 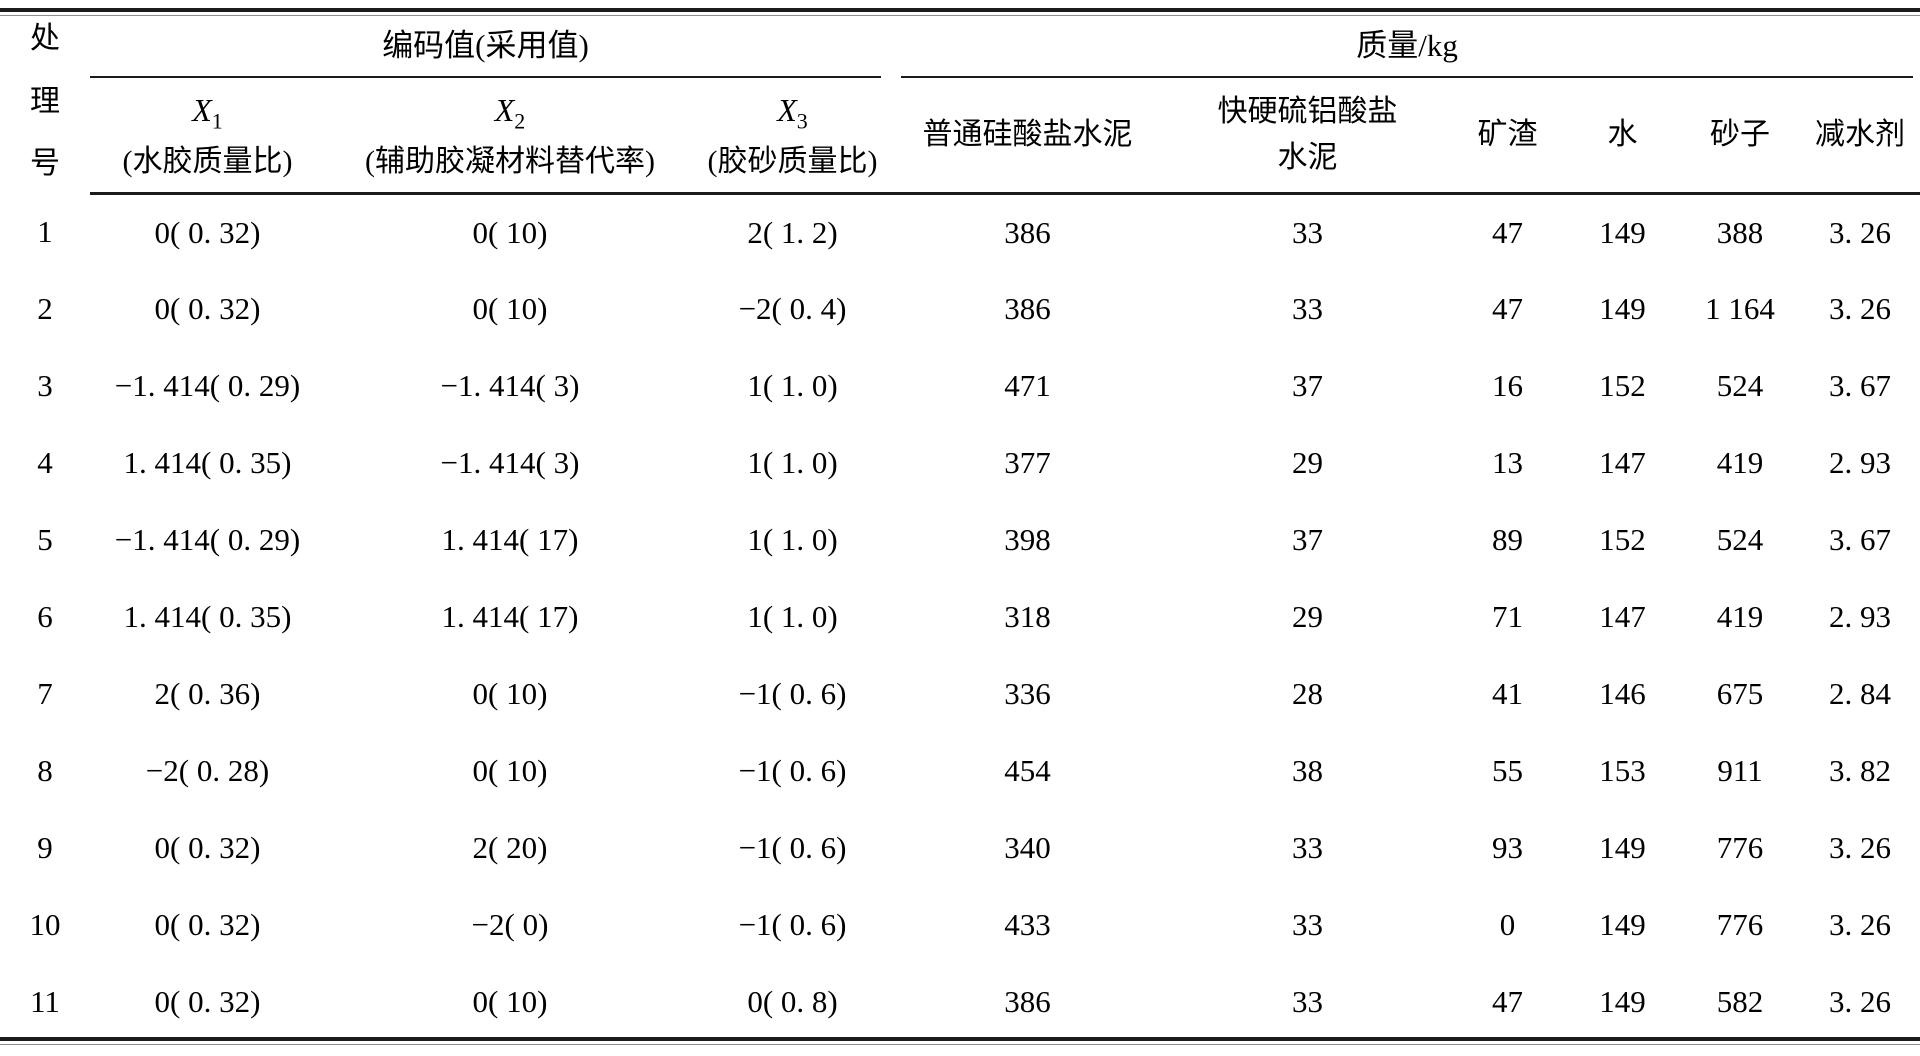 What do you see at coordinates (45, 38) in the screenshot?
I see `header-treatment-char: 处` at bounding box center [45, 38].